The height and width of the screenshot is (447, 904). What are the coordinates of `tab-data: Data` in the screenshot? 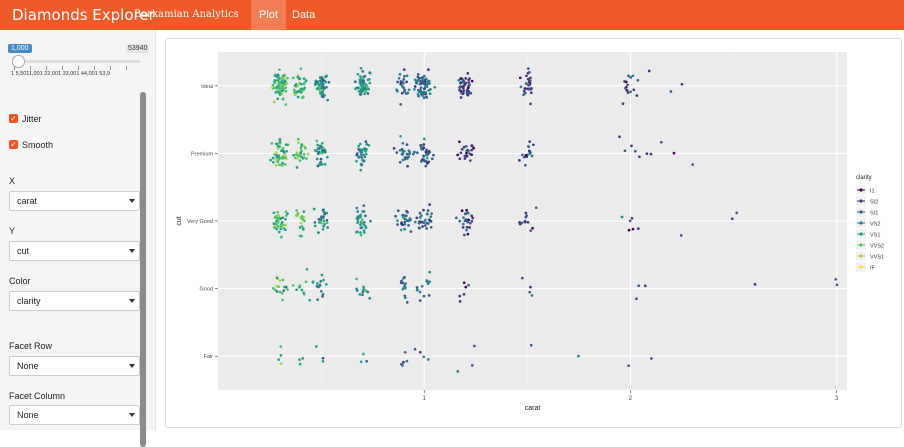 It's located at (304, 15).